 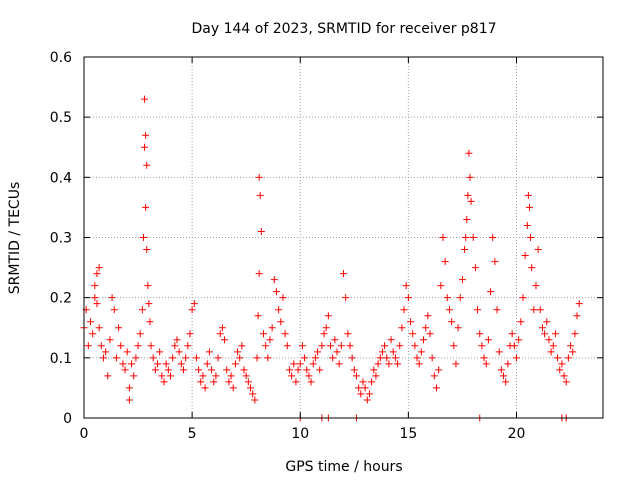 What do you see at coordinates (15, 238) in the screenshot?
I see `y-axis-label: SRMTID / TECUs` at bounding box center [15, 238].